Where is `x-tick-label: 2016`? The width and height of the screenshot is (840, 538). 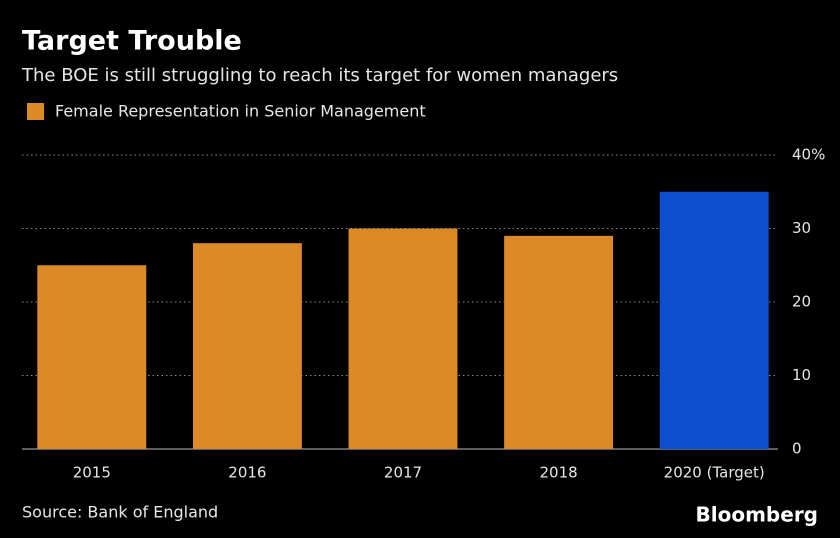
x-tick-label: 2016 is located at coordinates (247, 473).